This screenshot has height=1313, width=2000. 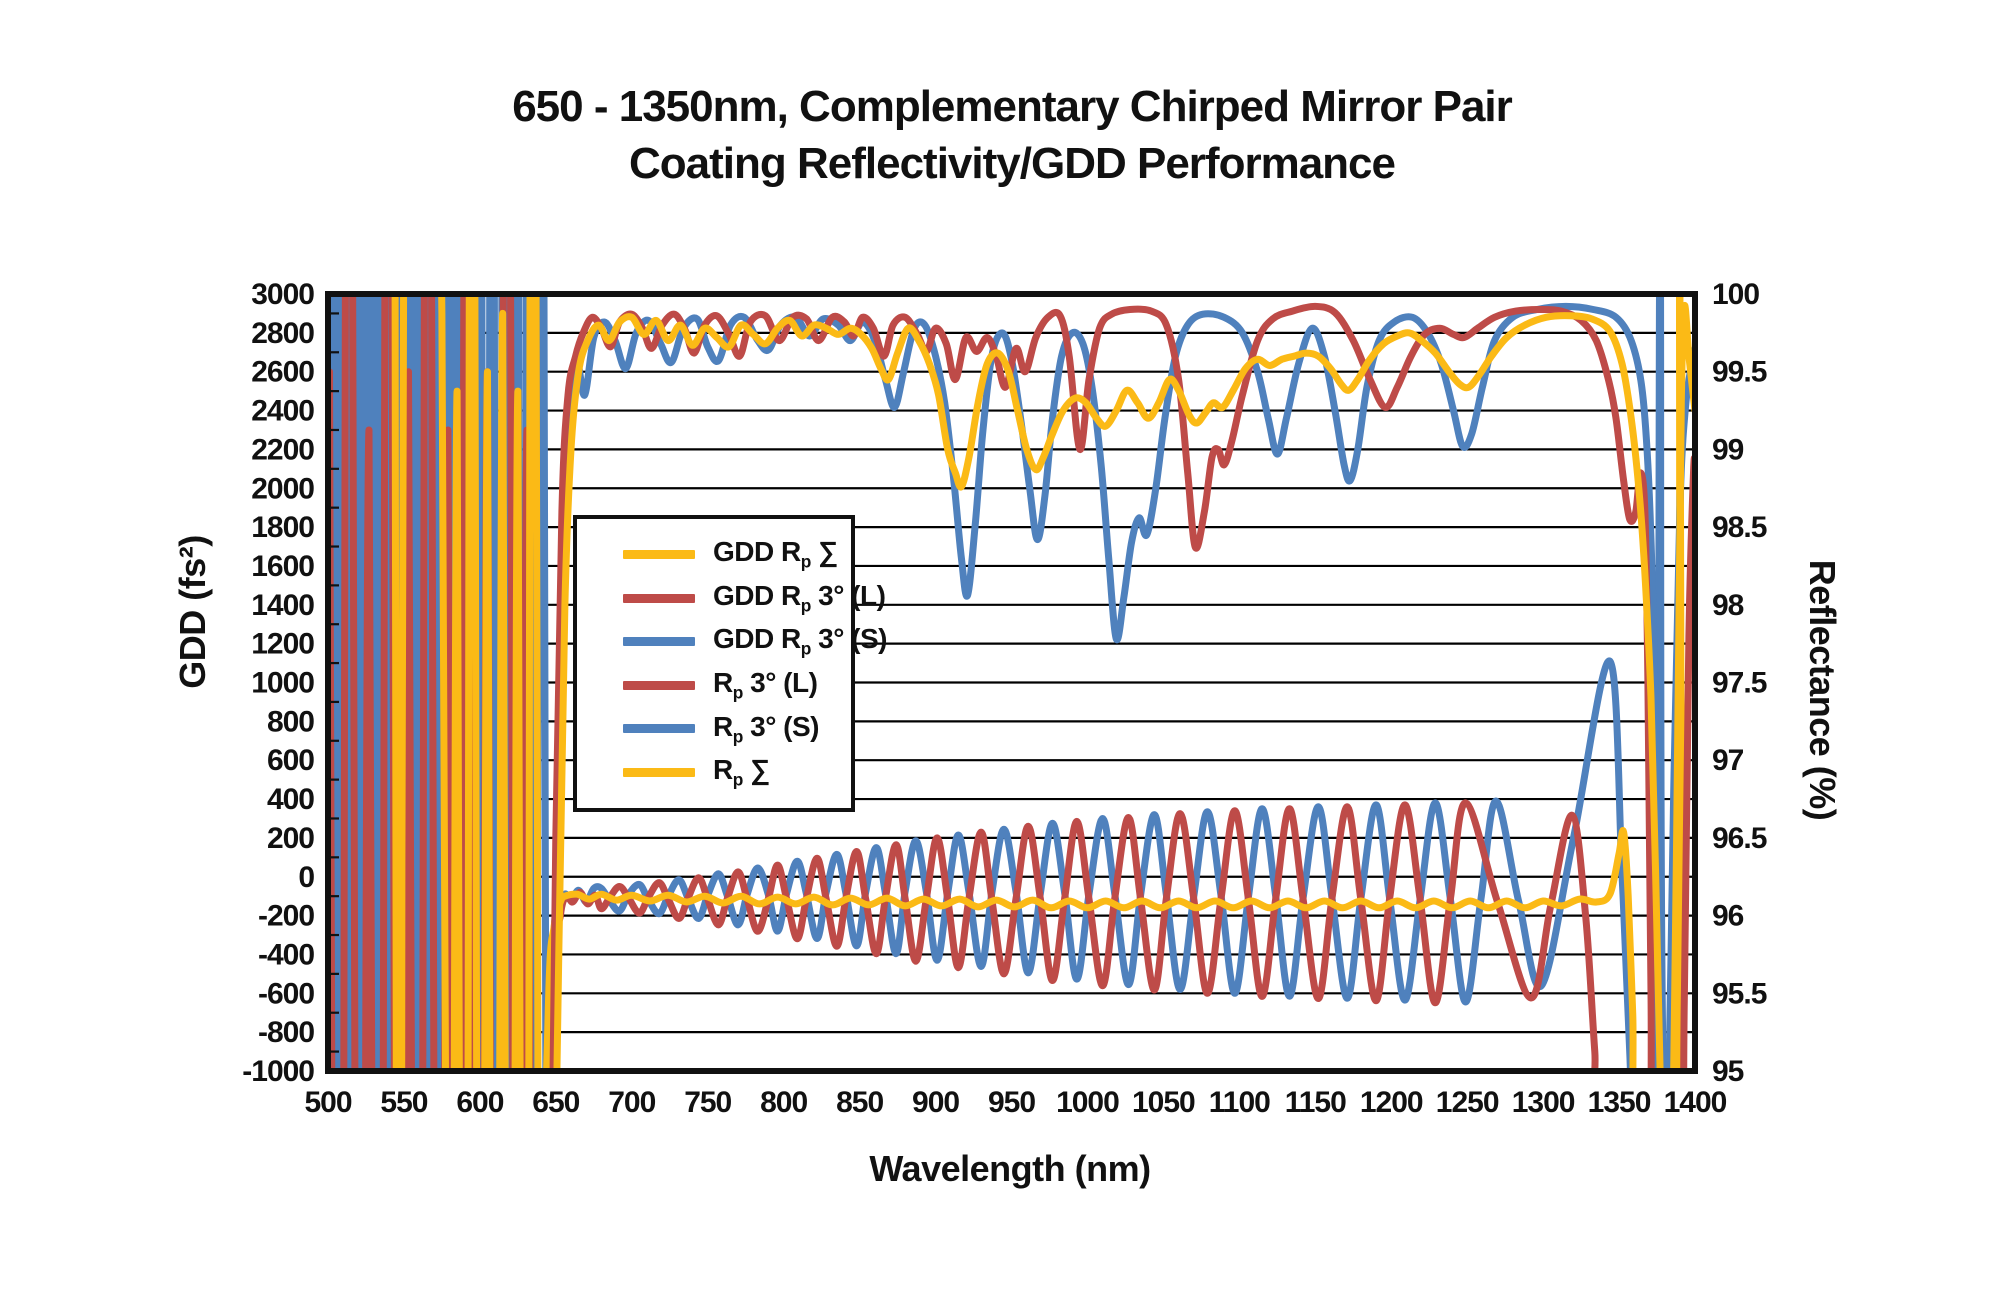 What do you see at coordinates (1728, 760) in the screenshot?
I see `reflectance-tick-label: 97` at bounding box center [1728, 760].